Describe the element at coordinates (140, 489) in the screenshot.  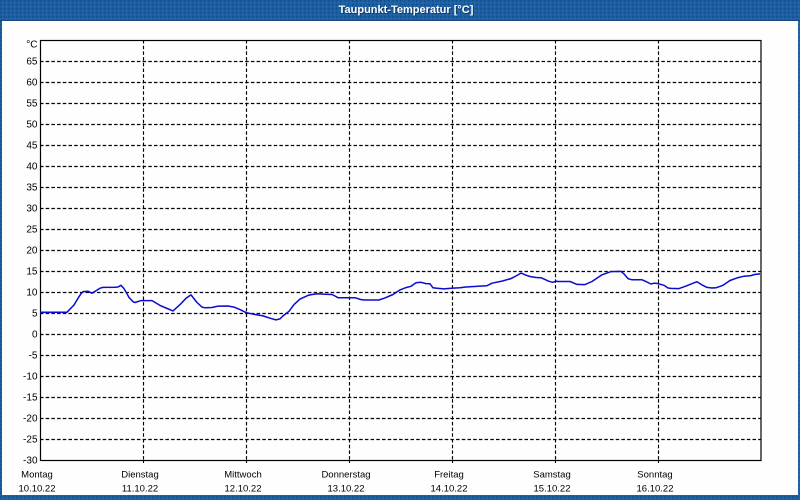
I see `svg-text: 11.10.22` at that location.